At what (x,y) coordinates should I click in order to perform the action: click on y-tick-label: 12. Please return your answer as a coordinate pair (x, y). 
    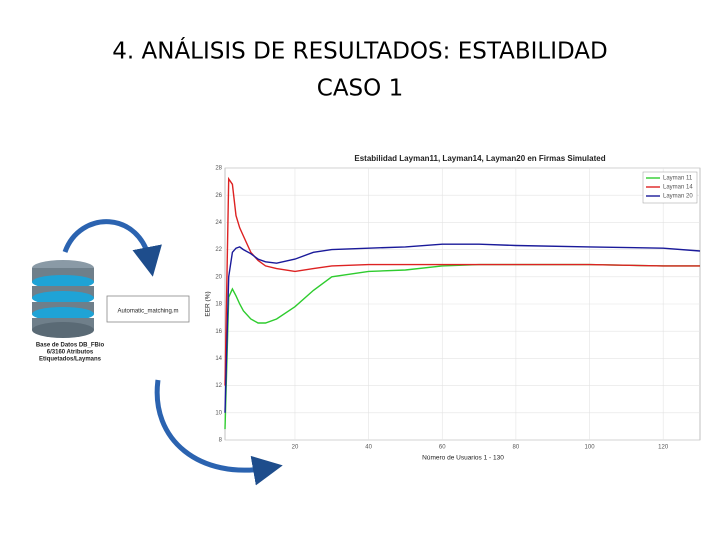
    Looking at the image, I should click on (218, 386).